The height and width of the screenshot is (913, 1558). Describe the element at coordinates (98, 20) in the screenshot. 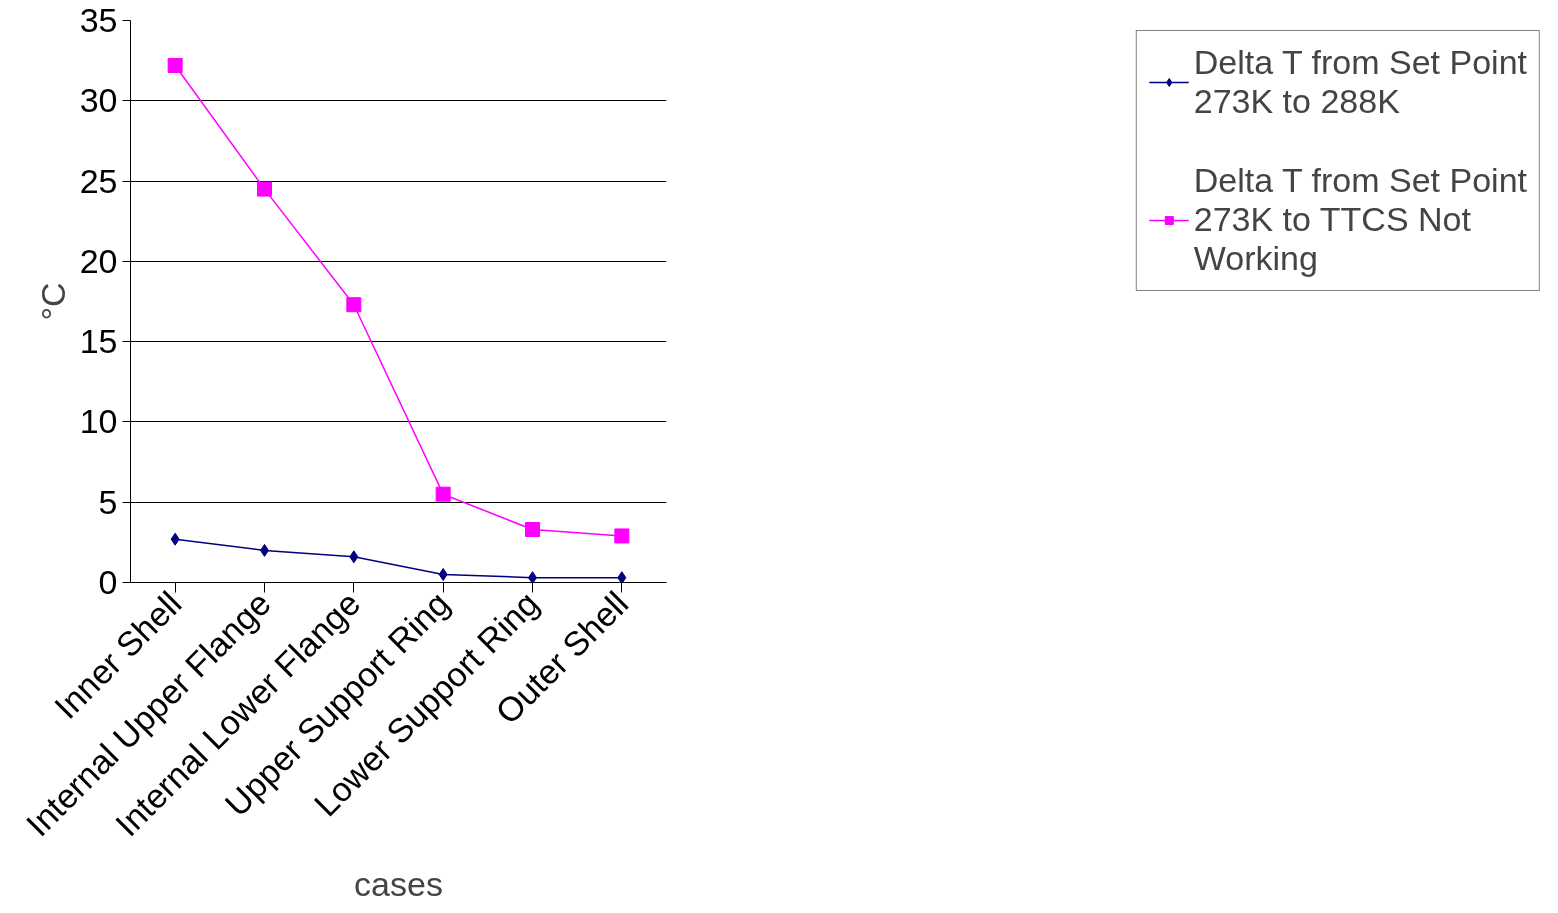

I see `y-tick-label: 35` at that location.